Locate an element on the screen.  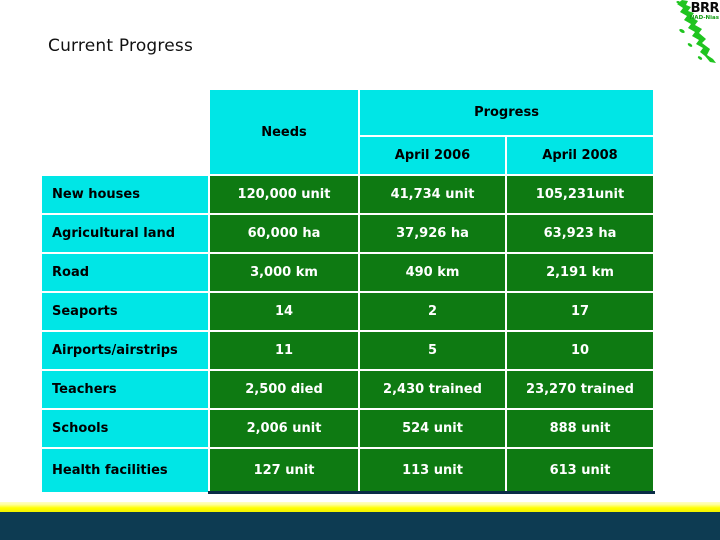
april-2008-value: 2,191 km is located at coordinates (580, 272).